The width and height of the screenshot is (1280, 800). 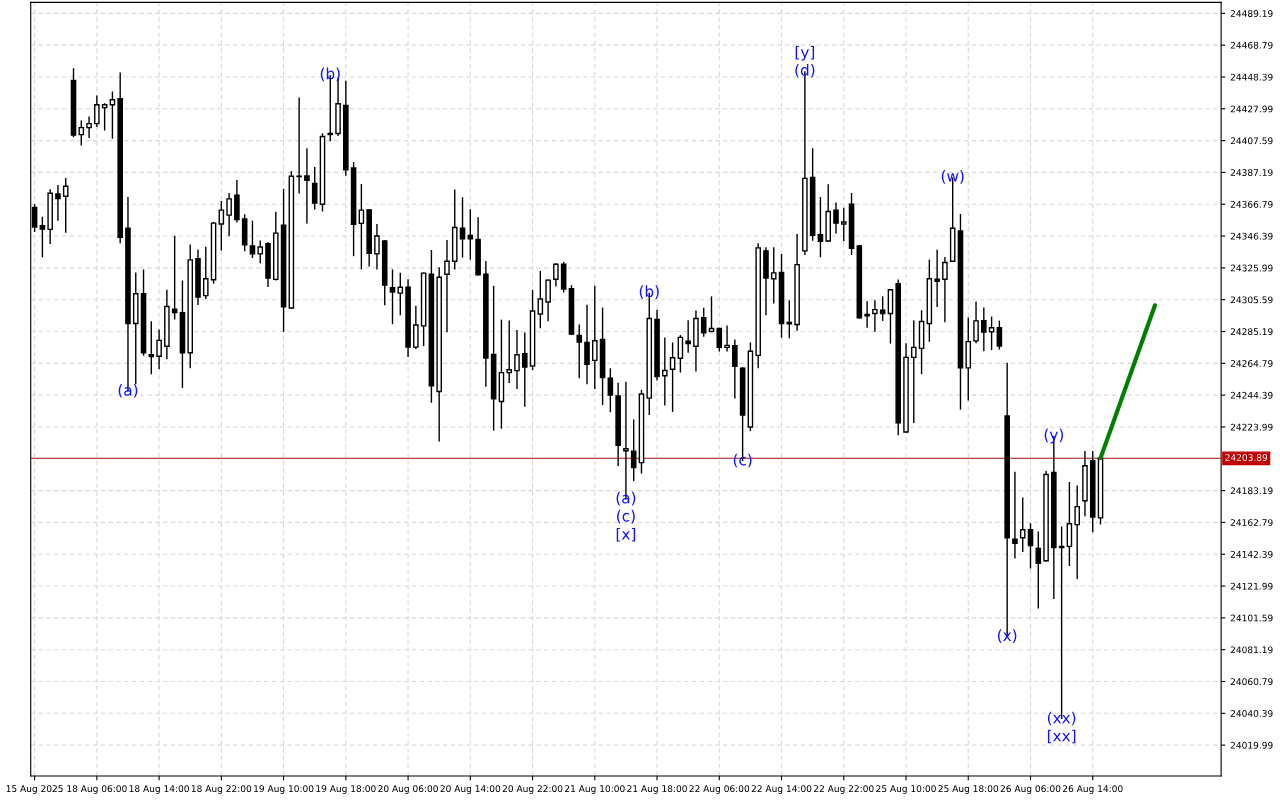 What do you see at coordinates (952, 177) in the screenshot?
I see `annotation: (w)` at bounding box center [952, 177].